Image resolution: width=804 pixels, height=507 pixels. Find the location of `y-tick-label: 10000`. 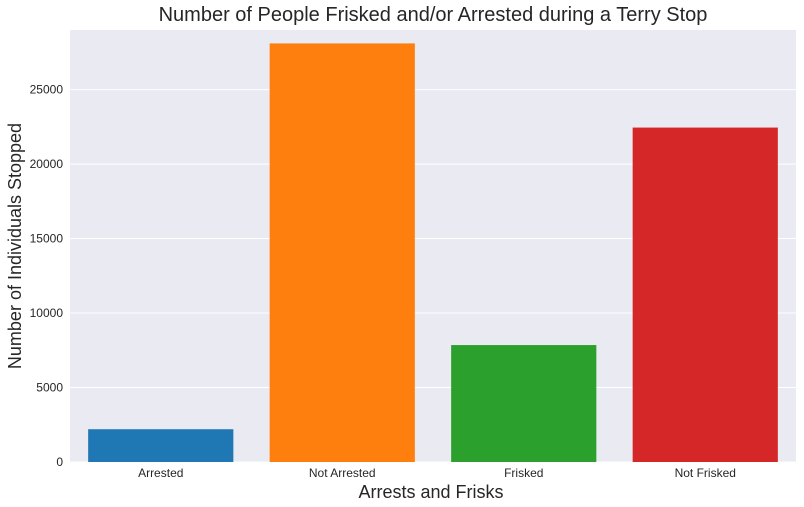

y-tick-label: 10000 is located at coordinates (47, 313).